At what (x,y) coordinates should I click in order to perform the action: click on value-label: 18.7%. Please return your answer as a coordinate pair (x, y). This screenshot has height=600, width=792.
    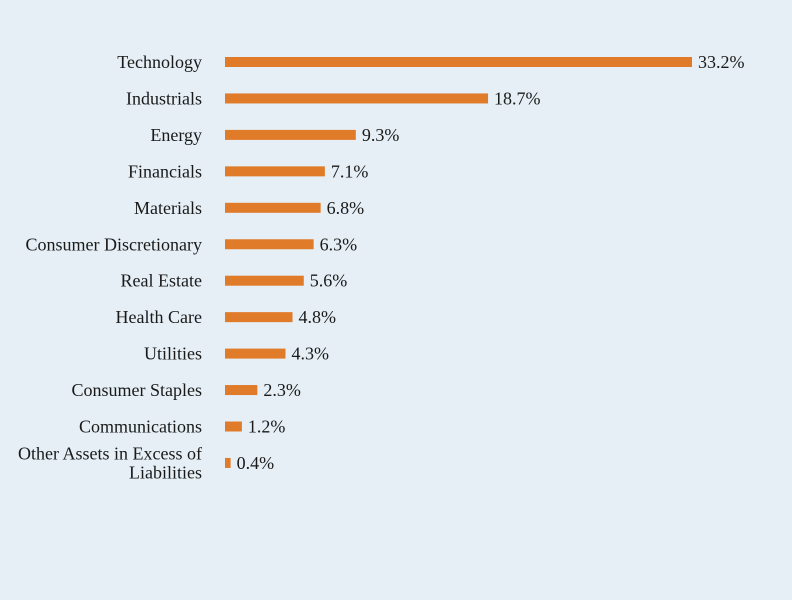
    Looking at the image, I should click on (517, 98).